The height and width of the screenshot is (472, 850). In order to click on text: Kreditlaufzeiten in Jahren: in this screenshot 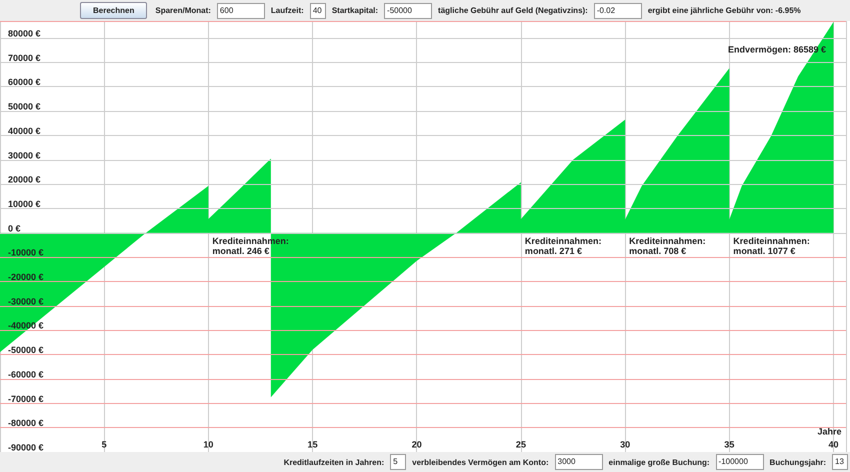, I will do `click(334, 462)`.